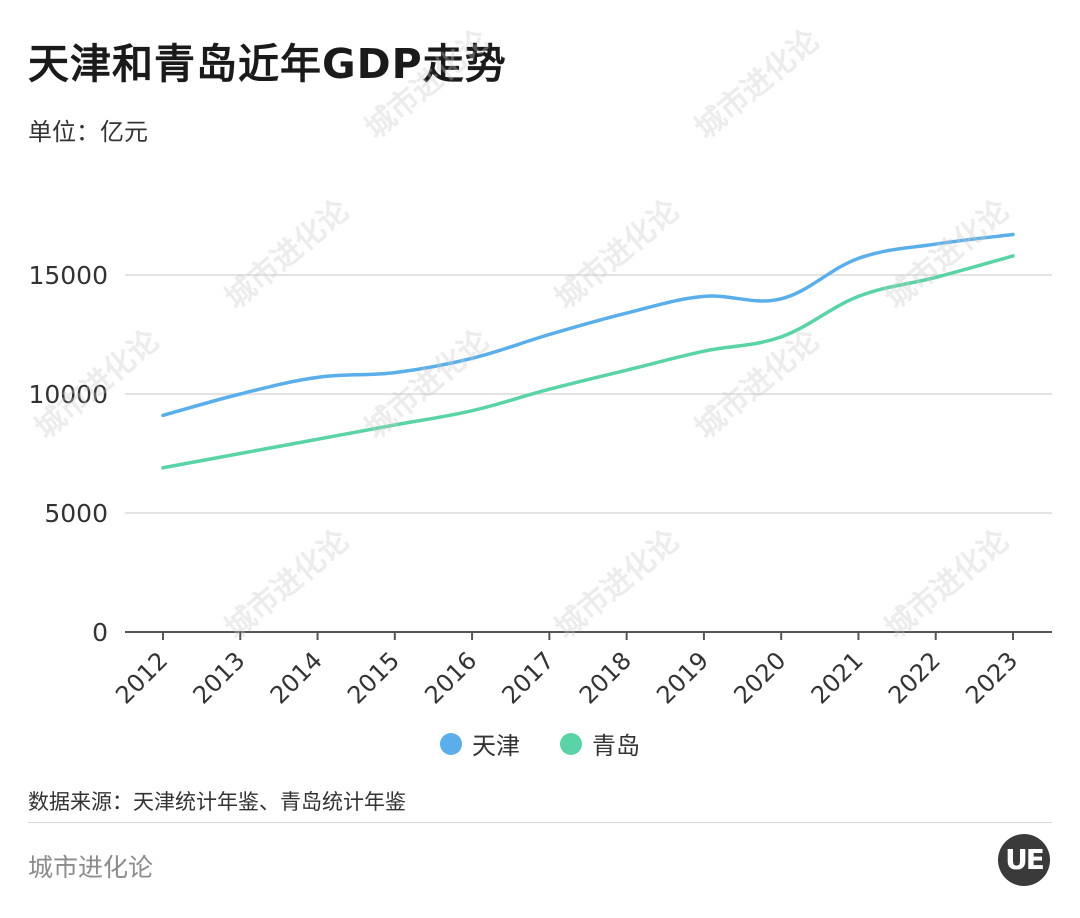 The image size is (1080, 918). I want to click on x-tick-label: 2012, so click(141, 677).